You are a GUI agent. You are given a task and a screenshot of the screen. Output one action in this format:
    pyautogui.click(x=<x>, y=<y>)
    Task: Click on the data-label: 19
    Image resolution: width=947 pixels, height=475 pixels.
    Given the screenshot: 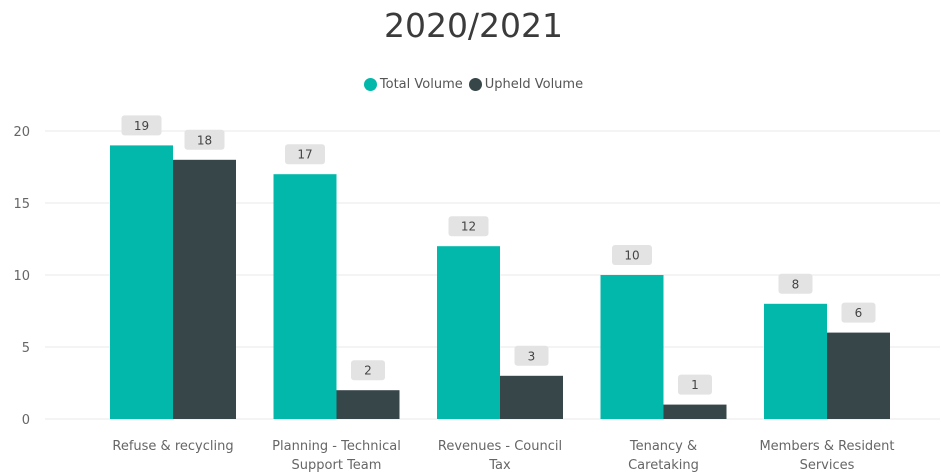 What is the action you would take?
    pyautogui.click(x=141, y=126)
    